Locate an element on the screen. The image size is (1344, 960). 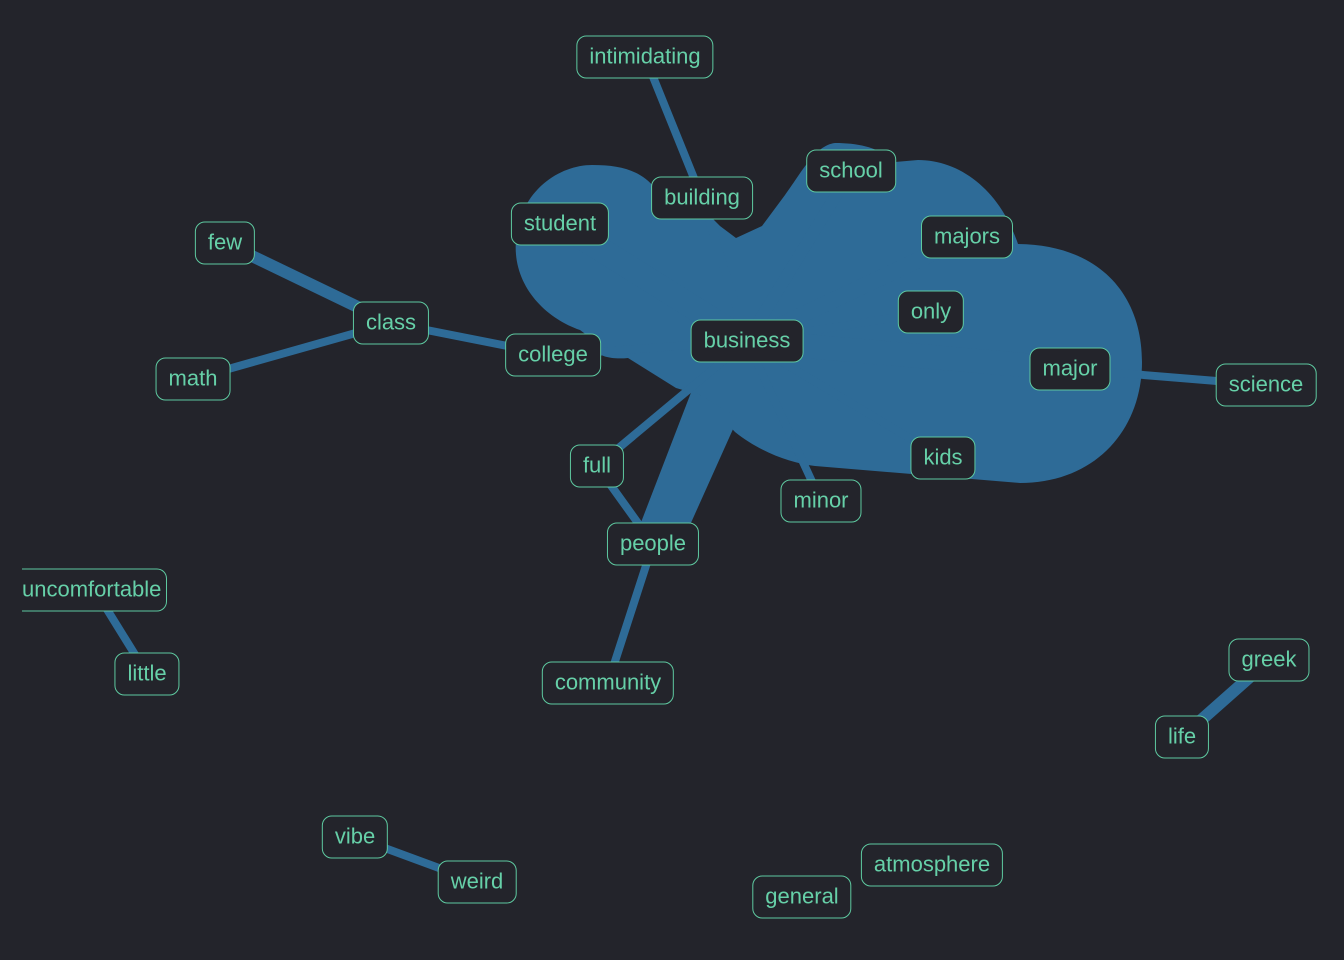
edge-building-business is located at coordinates (724, 269).